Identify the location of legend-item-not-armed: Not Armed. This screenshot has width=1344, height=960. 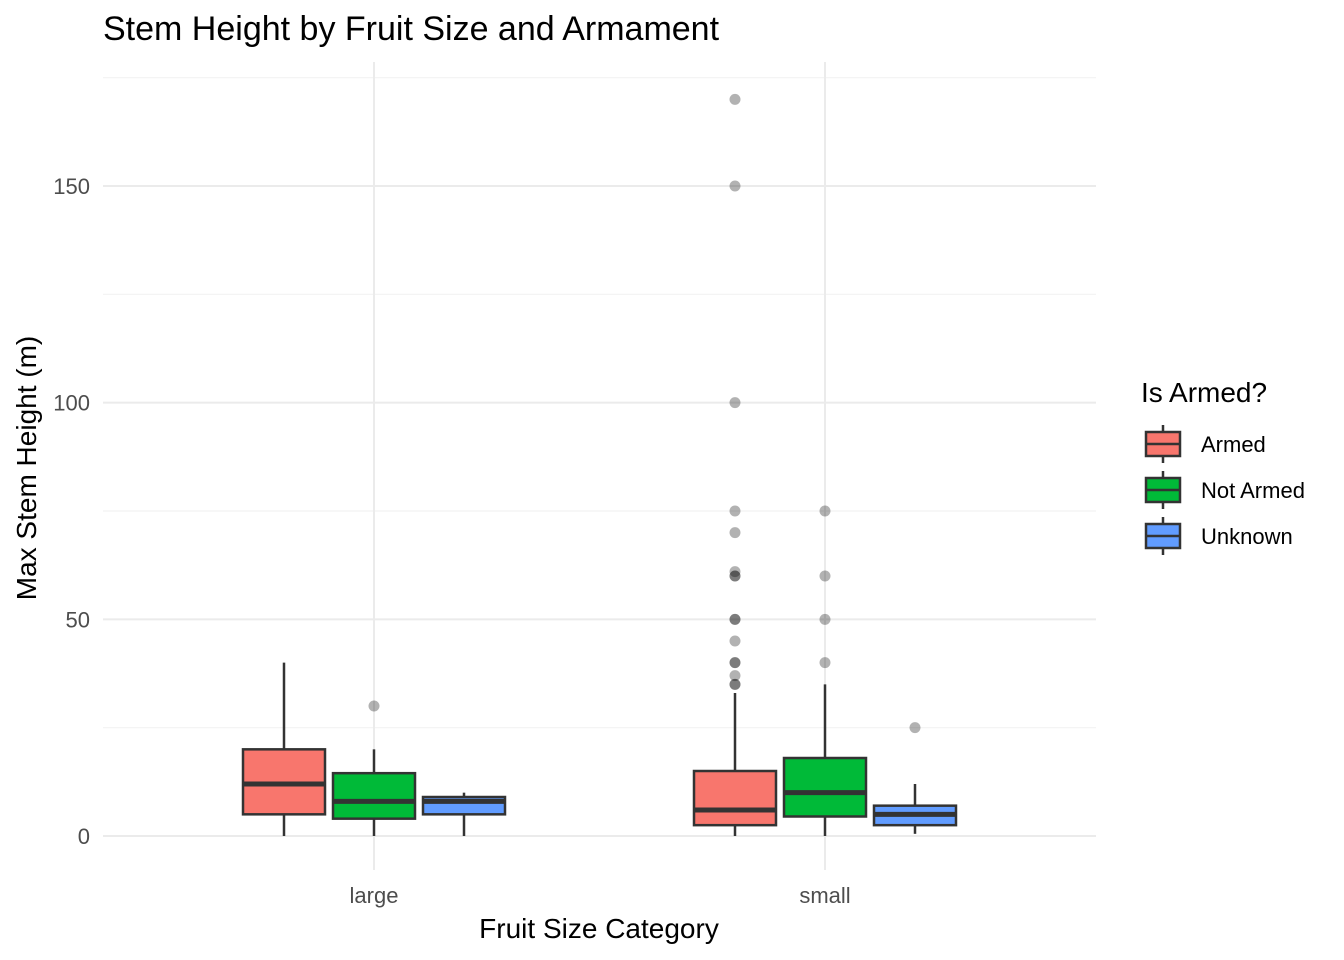
(1224, 490).